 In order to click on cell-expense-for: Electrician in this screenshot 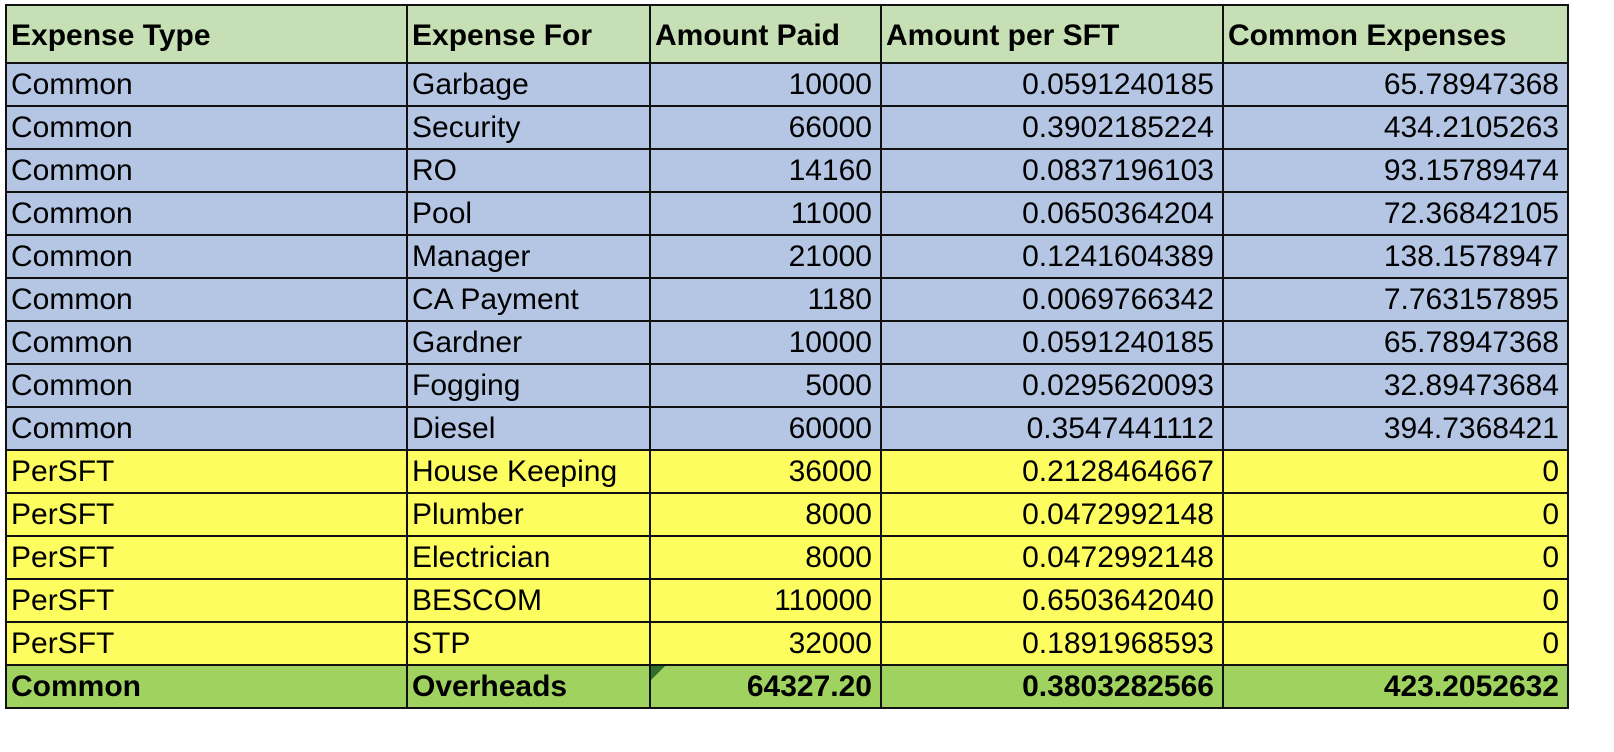, I will do `click(528, 557)`.